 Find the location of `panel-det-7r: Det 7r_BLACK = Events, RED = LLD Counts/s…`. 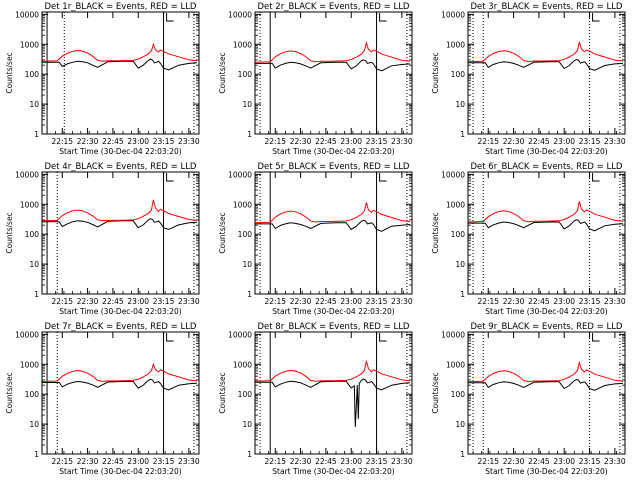

panel-det-7r: Det 7r_BLACK = Events, RED = LLD Counts/s… is located at coordinates (102, 399).